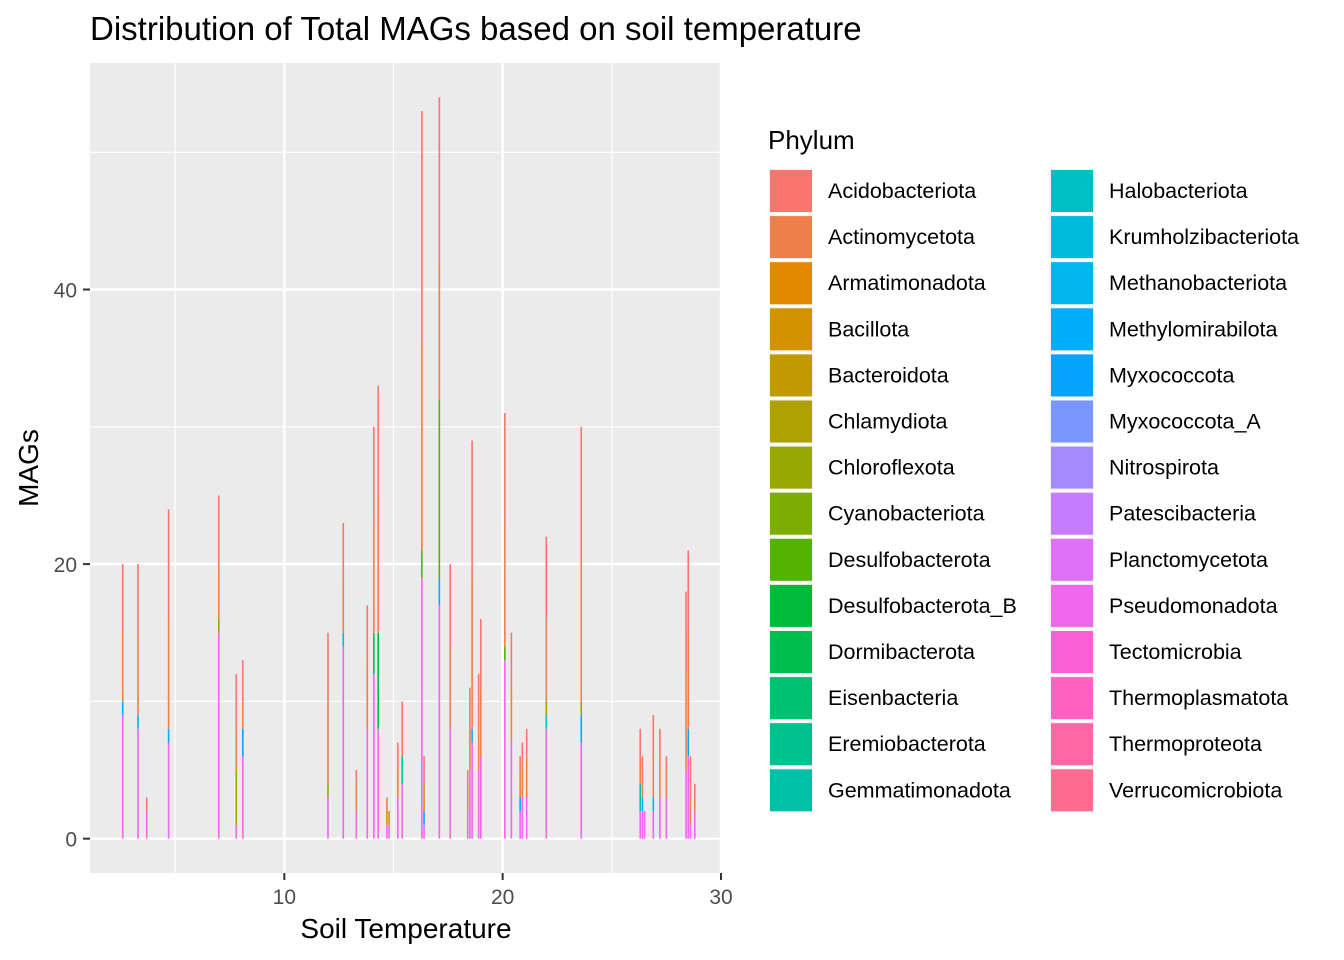 Image resolution: width=1344 pixels, height=960 pixels. Describe the element at coordinates (1134, 467) in the screenshot. I see `legend-item: Nitrospirota` at that location.